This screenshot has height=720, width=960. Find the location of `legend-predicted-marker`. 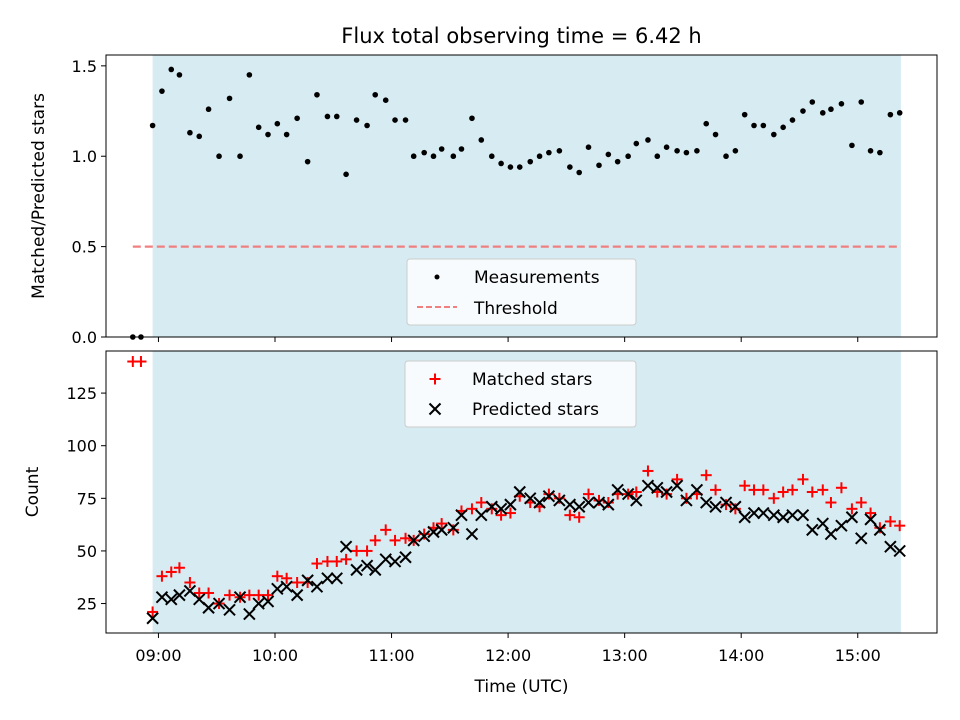

legend-predicted-marker is located at coordinates (435, 409).